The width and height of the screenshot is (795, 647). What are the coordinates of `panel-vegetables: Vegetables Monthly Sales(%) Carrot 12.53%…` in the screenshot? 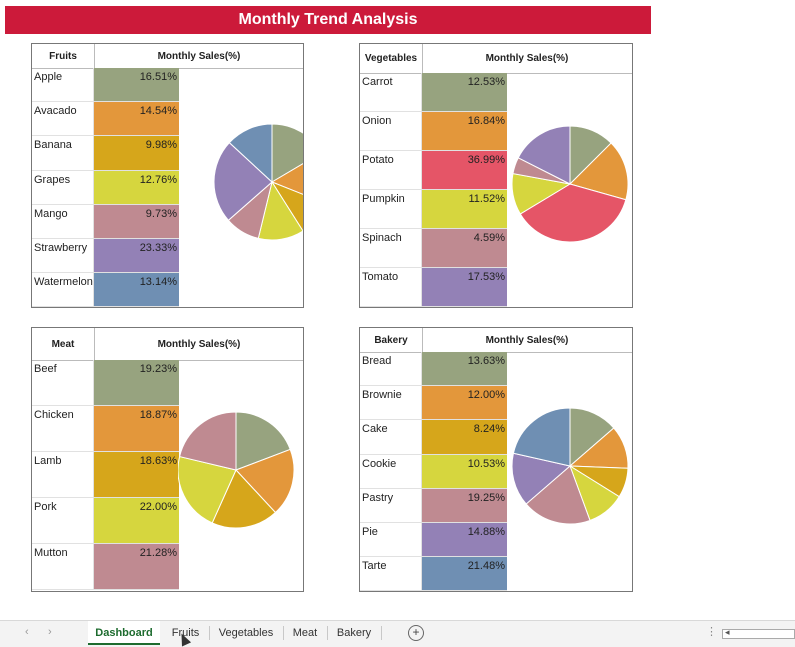 It's located at (496, 175).